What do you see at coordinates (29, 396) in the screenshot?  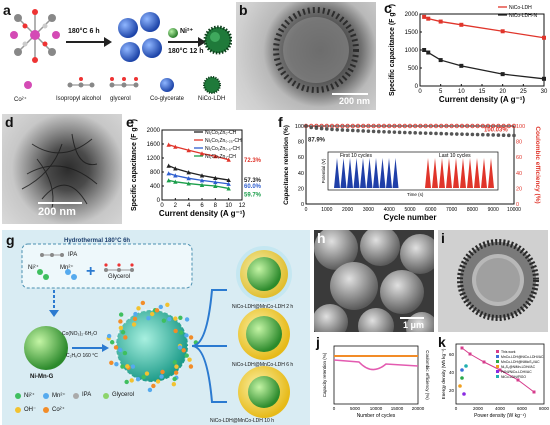 I see `legend-ni: Ni²⁺` at bounding box center [29, 396].